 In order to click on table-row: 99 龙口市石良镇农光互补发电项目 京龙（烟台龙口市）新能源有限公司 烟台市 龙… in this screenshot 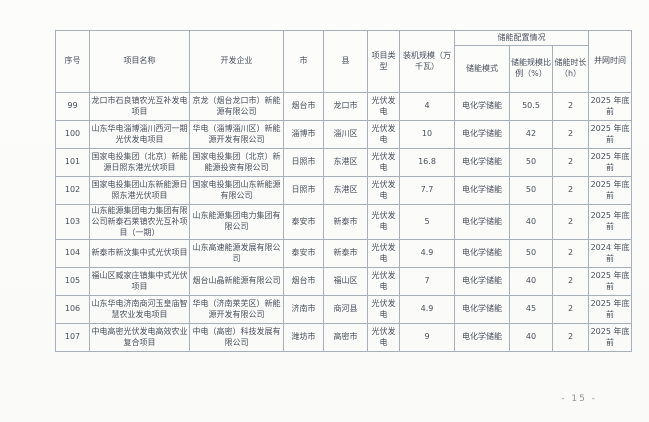, I will do `click(344, 106)`.